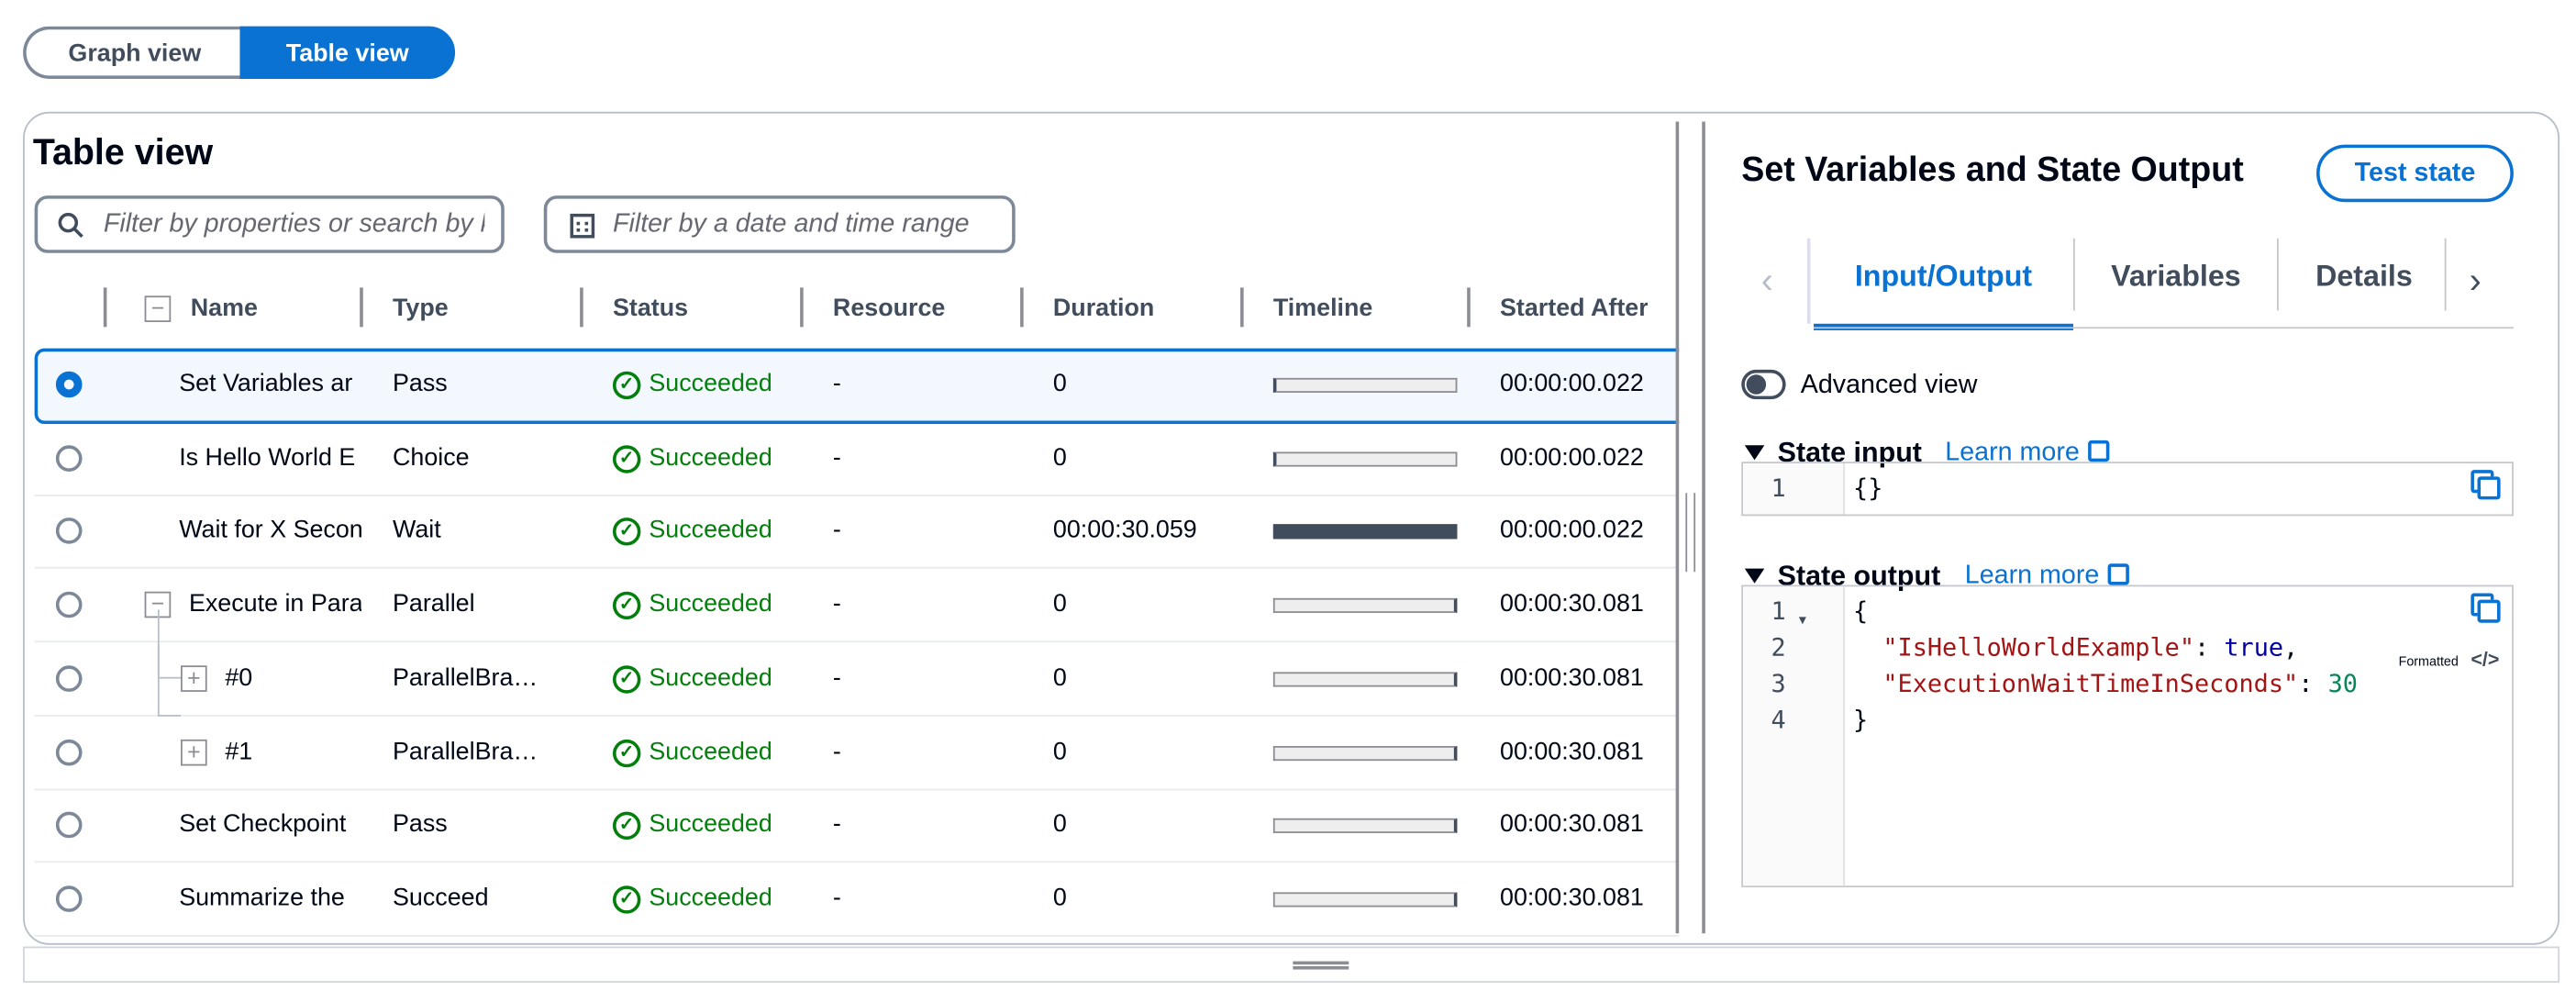 The height and width of the screenshot is (1002, 2576). What do you see at coordinates (650, 308) in the screenshot?
I see `column-header: Status` at bounding box center [650, 308].